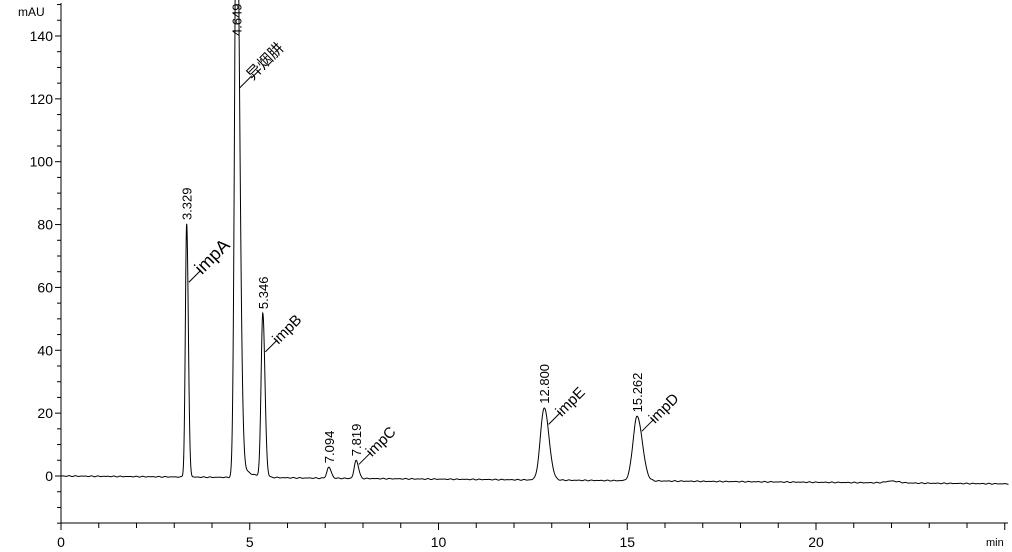 This screenshot has height=552, width=1012. I want to click on peak-rt-label: 7.819, so click(356, 440).